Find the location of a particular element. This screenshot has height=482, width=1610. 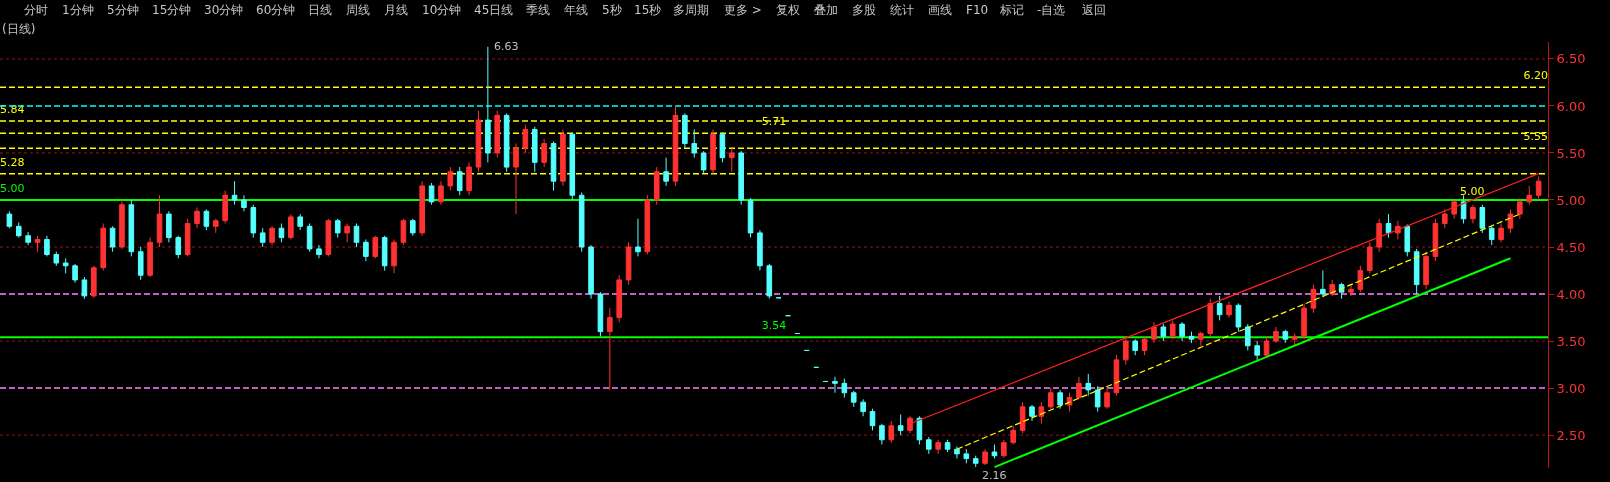

text: 15秒 is located at coordinates (648, 10).